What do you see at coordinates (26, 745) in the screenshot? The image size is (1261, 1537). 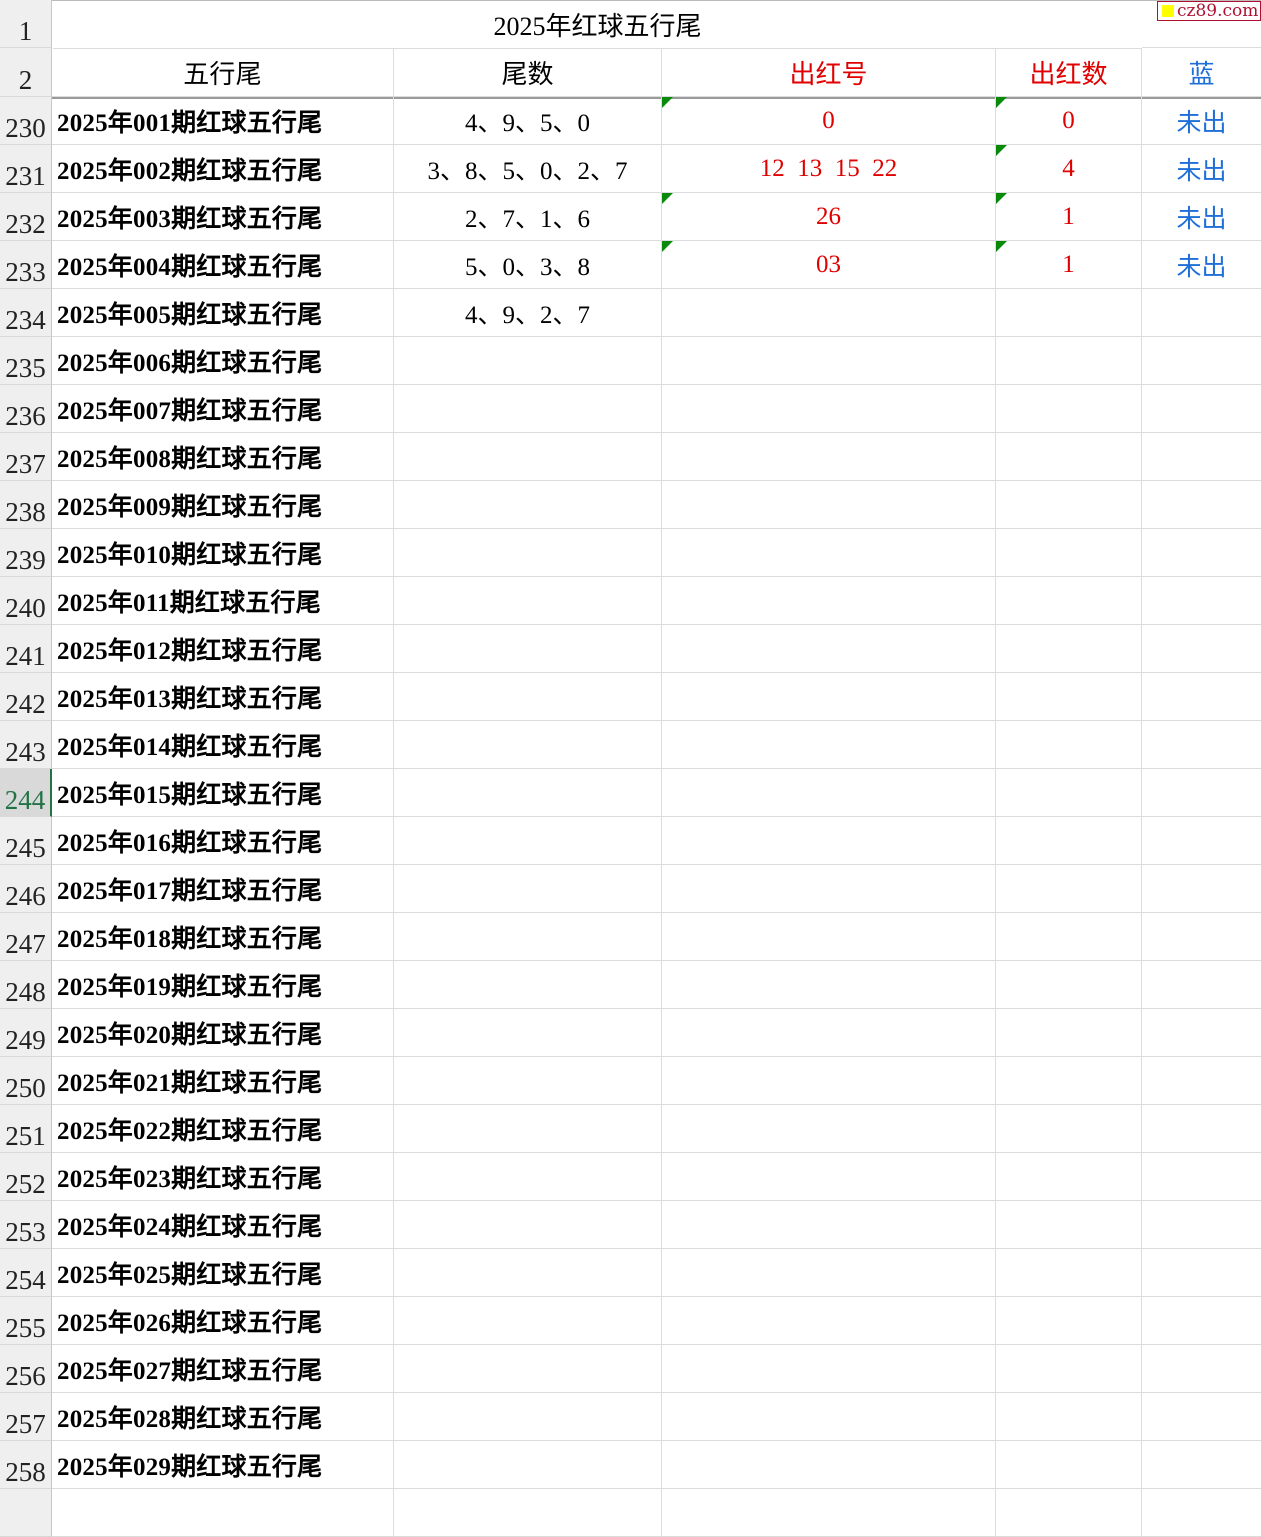 I see `row-header: 243` at bounding box center [26, 745].